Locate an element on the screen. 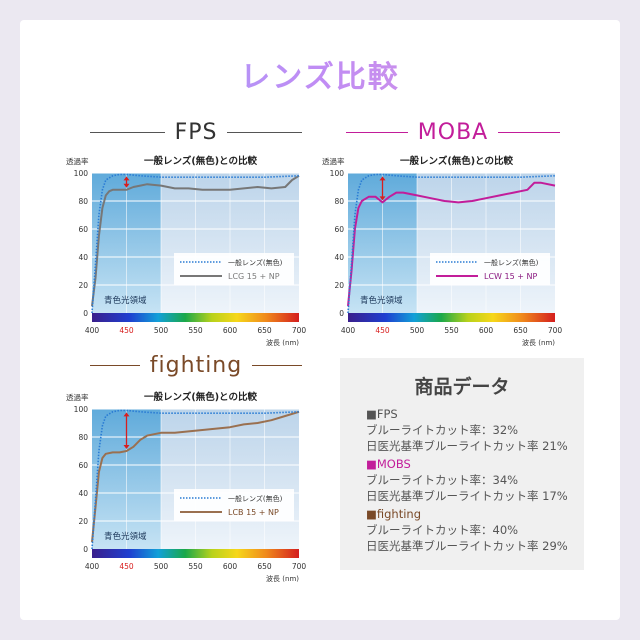 This screenshot has height=640, width=640. product-data-fps: ■FPS ブルーライトカット率：32% 日医光基準ブルーライトカット率 21% is located at coordinates (467, 430).